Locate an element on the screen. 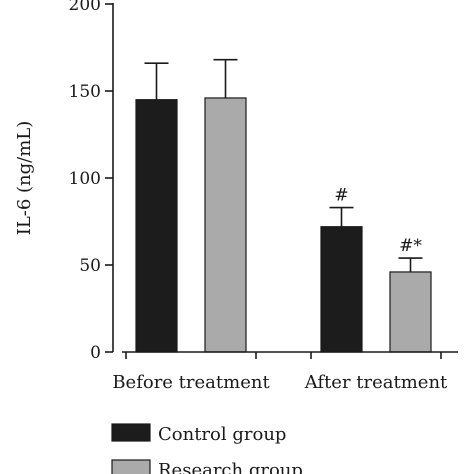 This screenshot has width=474, height=474. y-tick-label: 200 is located at coordinates (85, 7).